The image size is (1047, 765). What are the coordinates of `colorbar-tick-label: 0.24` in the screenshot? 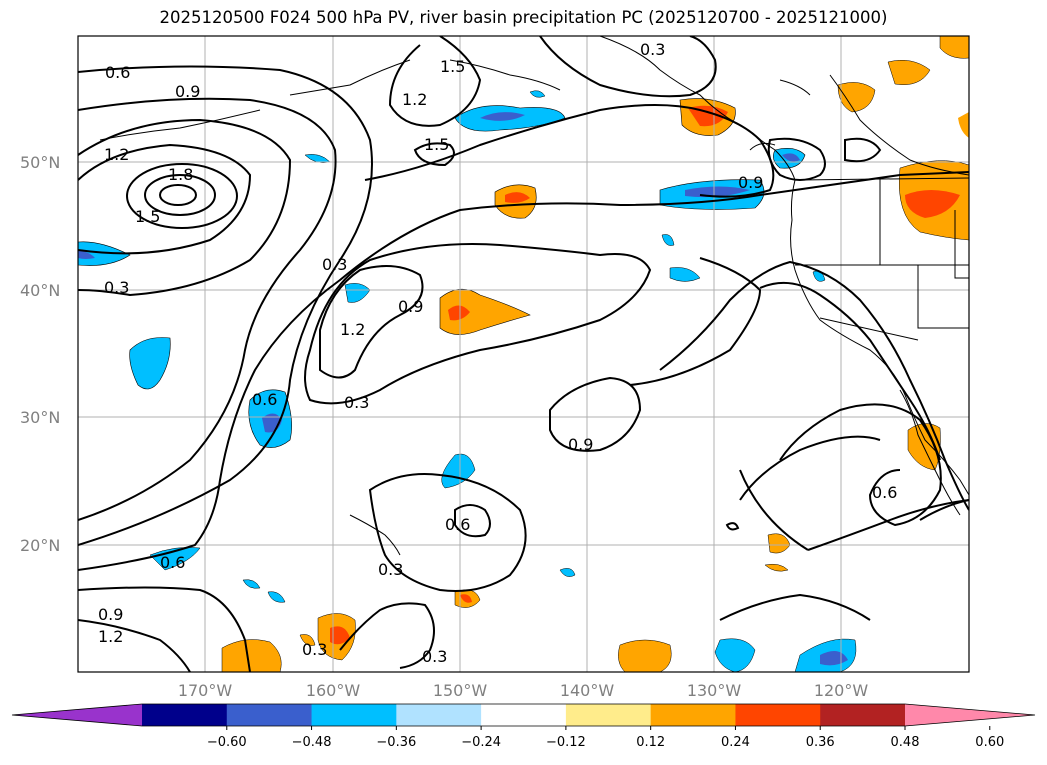 It's located at (735, 742).